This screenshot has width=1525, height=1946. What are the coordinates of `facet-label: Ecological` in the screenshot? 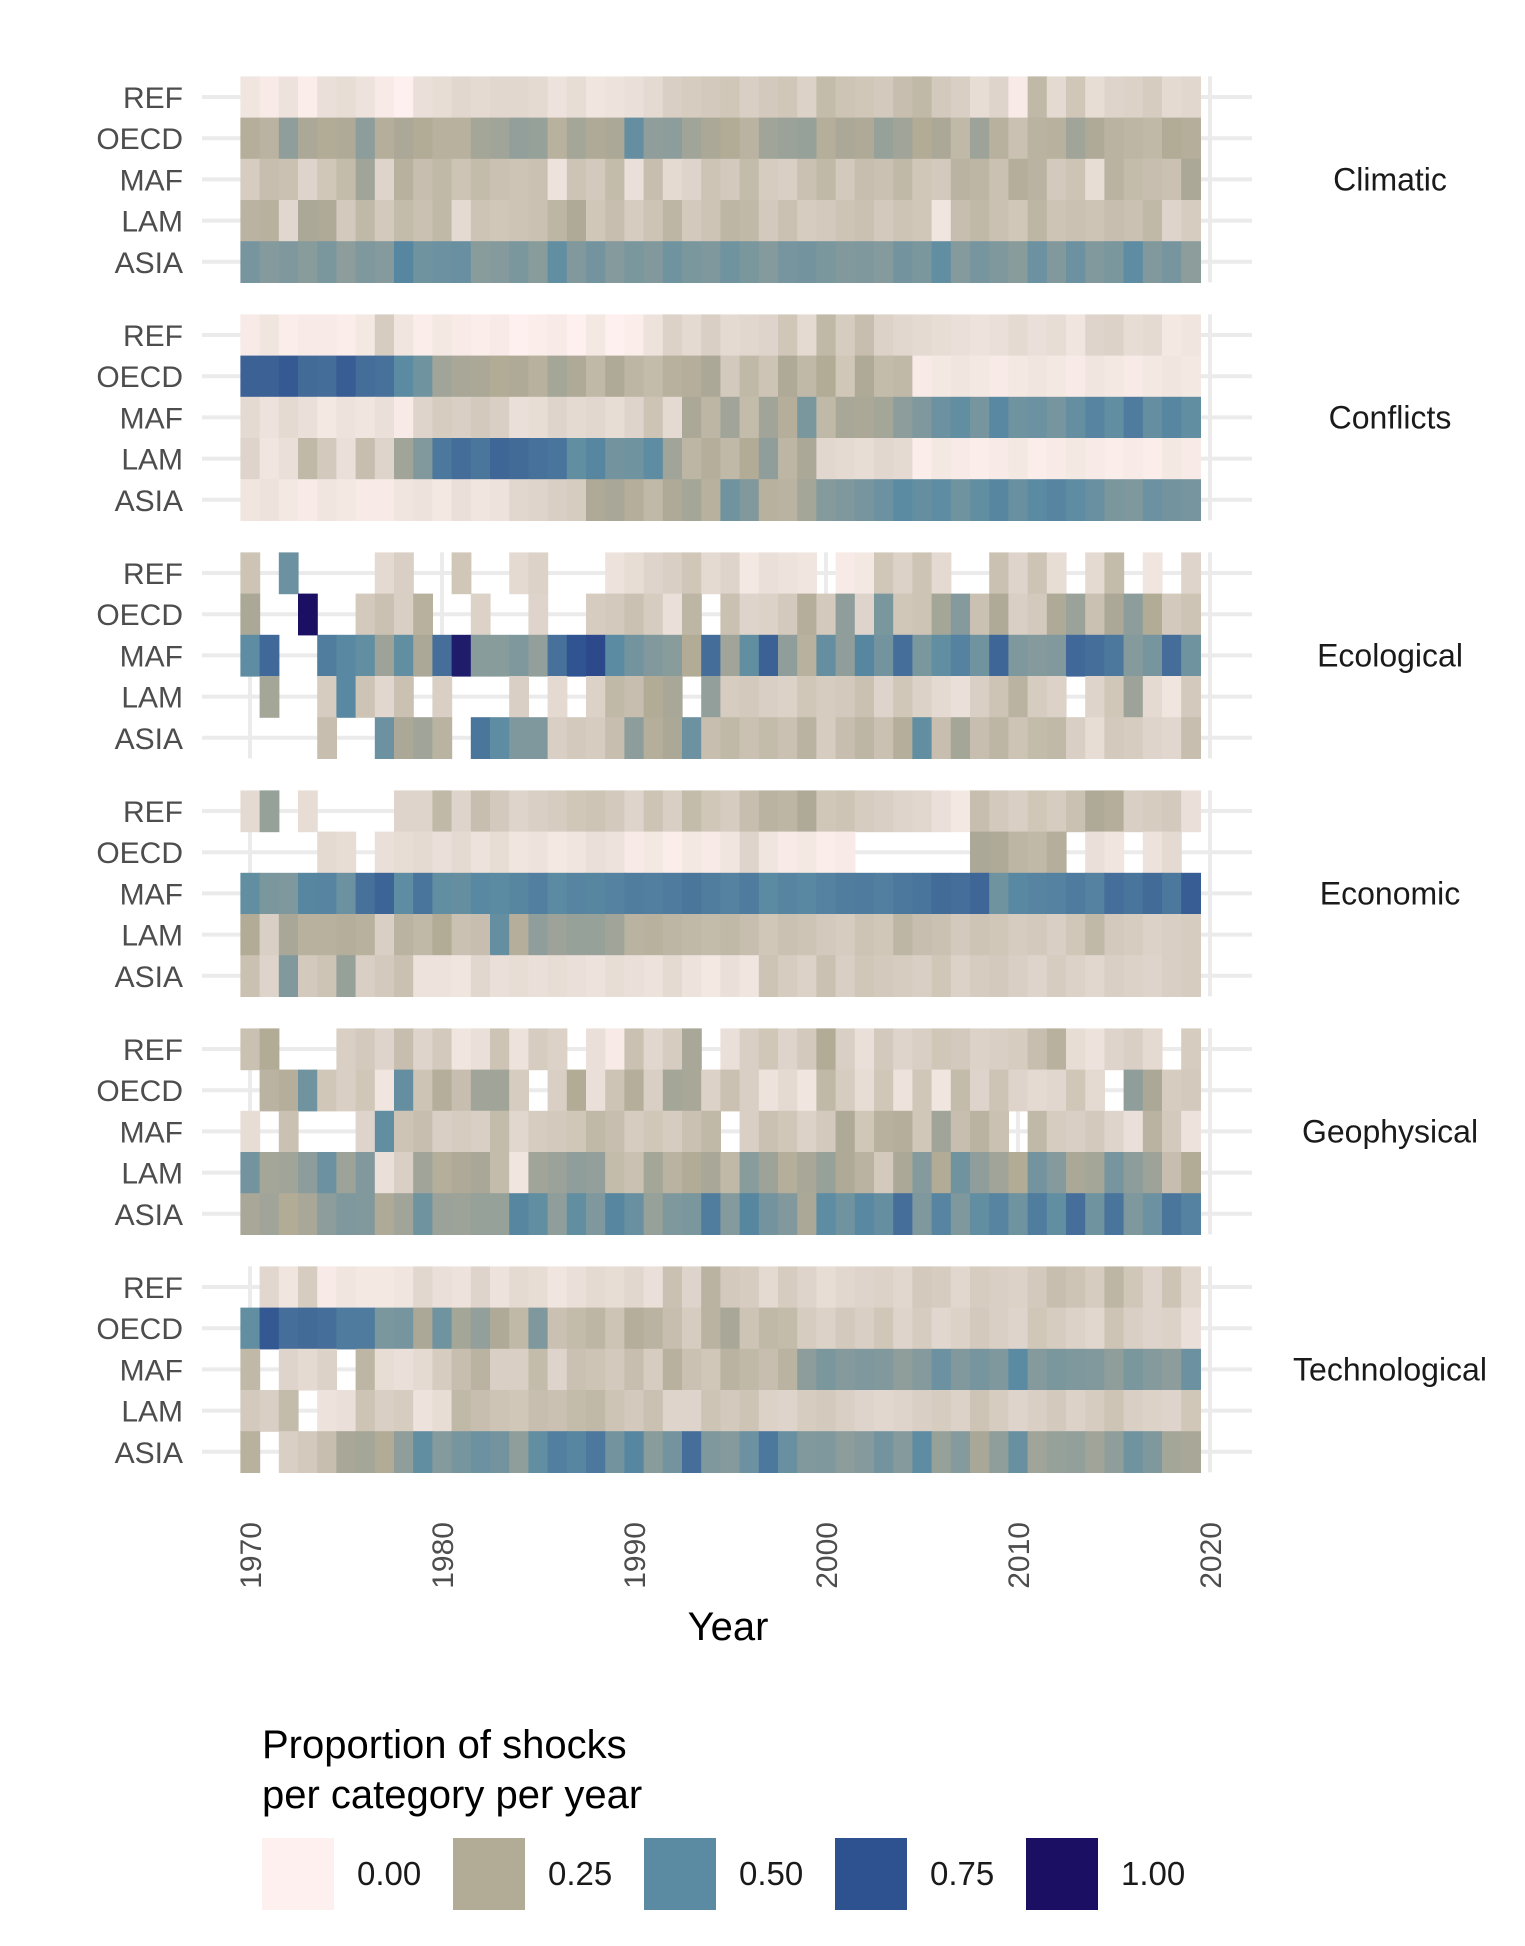 It's located at (1390, 655).